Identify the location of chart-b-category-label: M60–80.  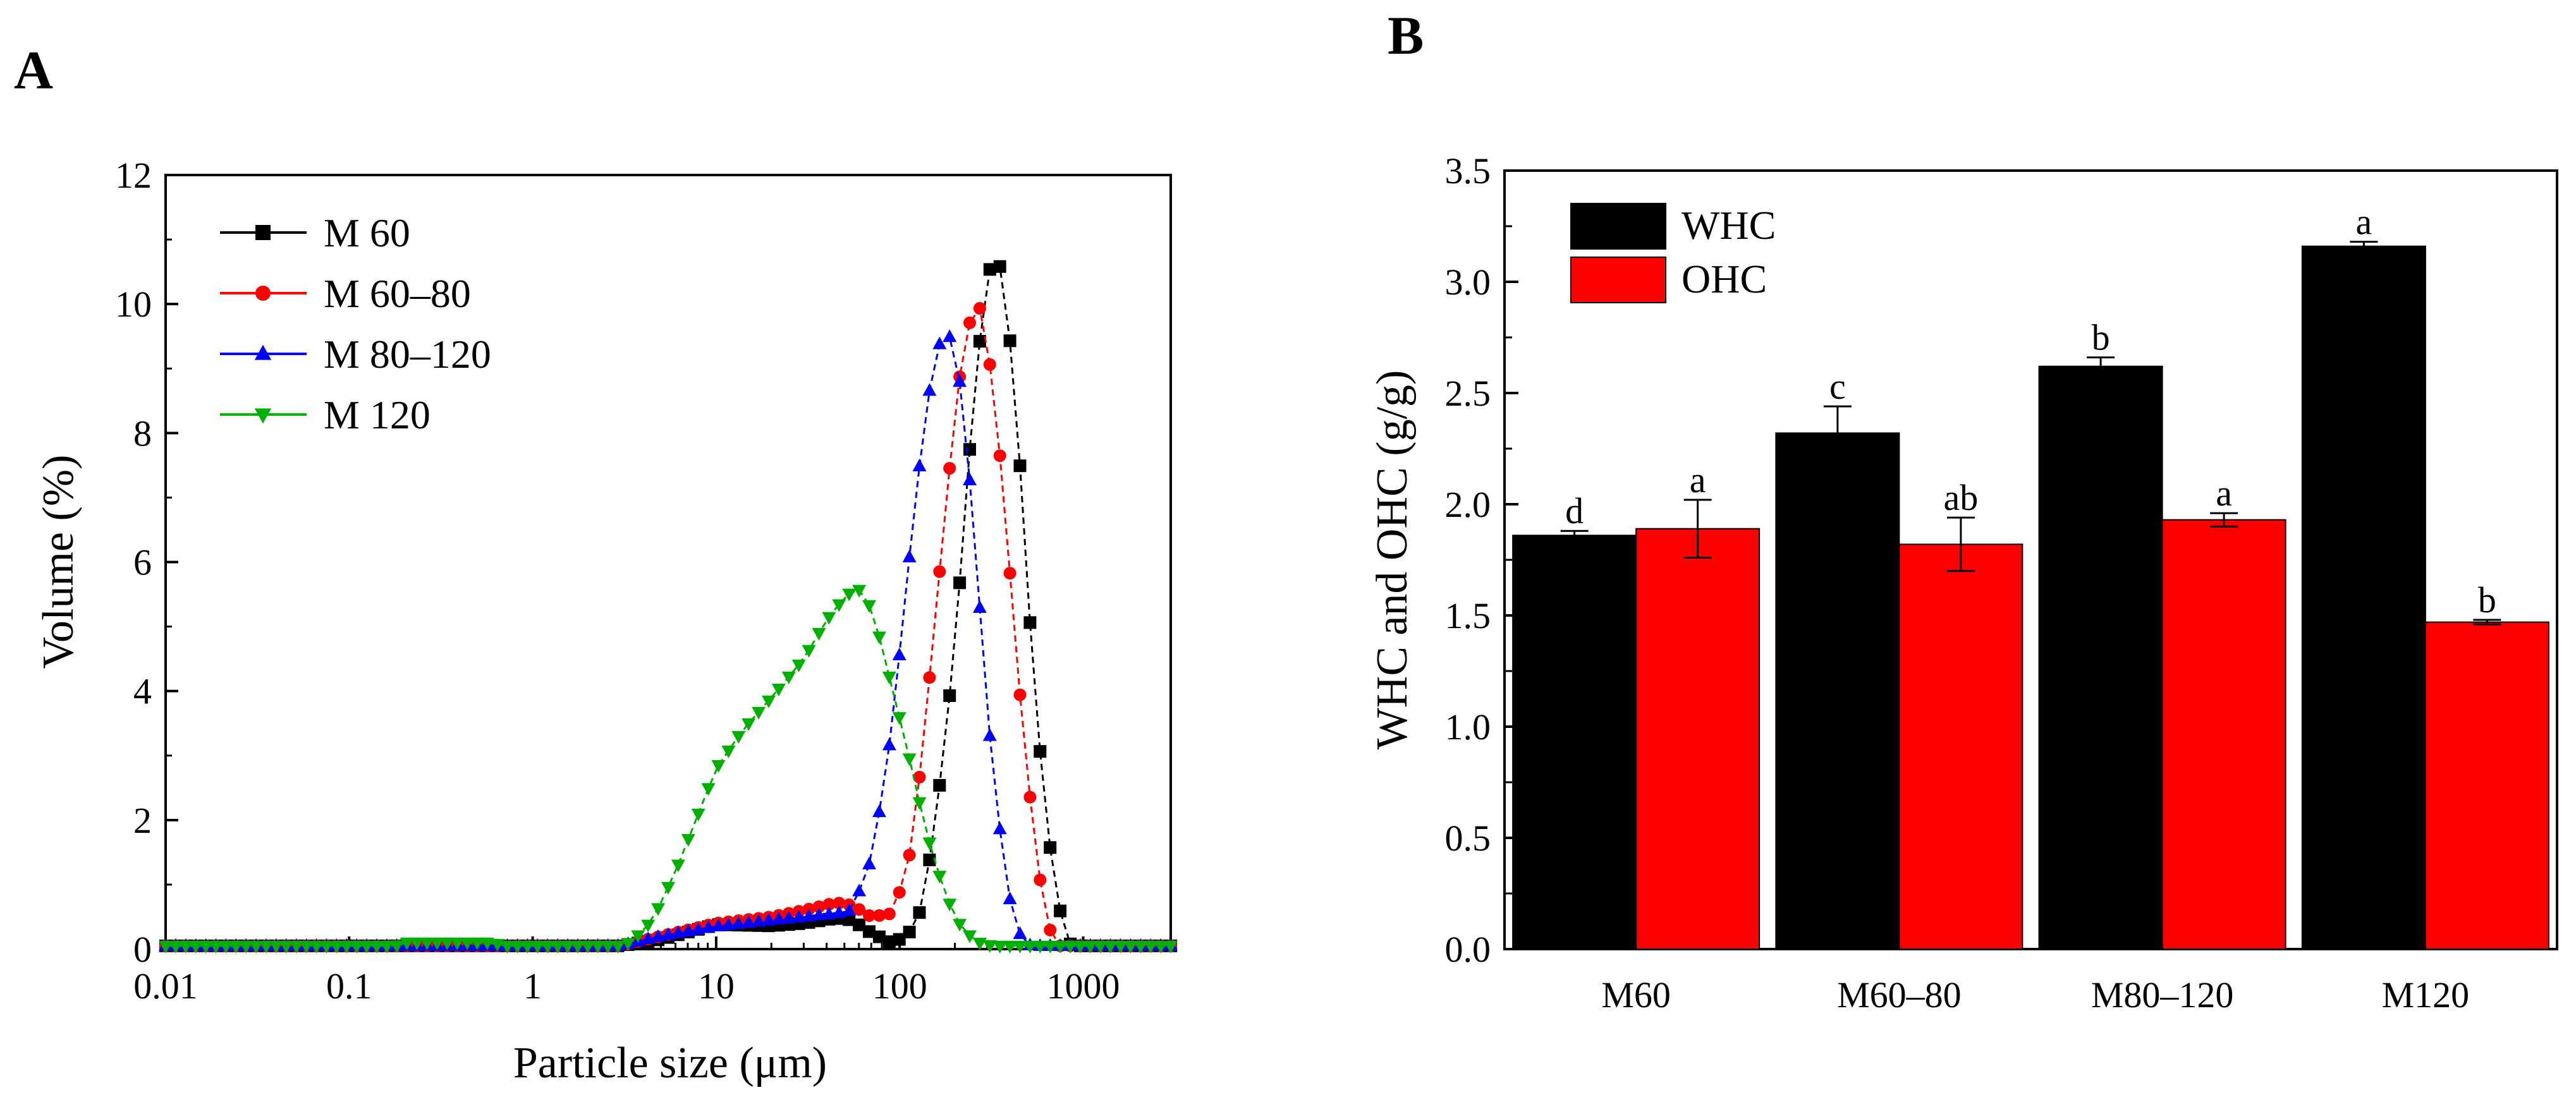
(1899, 994).